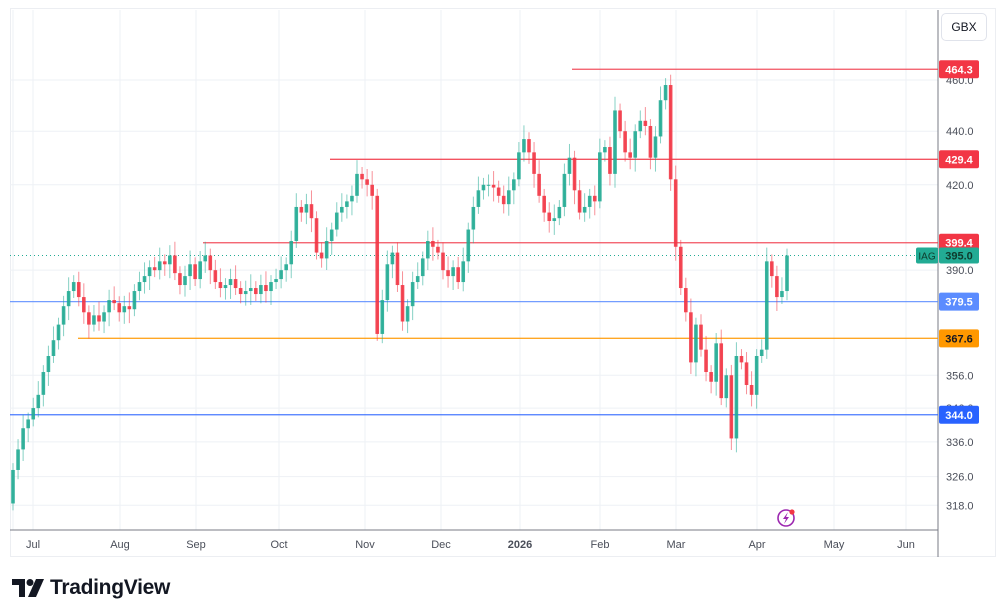  Describe the element at coordinates (926, 256) in the screenshot. I see `symbol-label: IAG` at that location.